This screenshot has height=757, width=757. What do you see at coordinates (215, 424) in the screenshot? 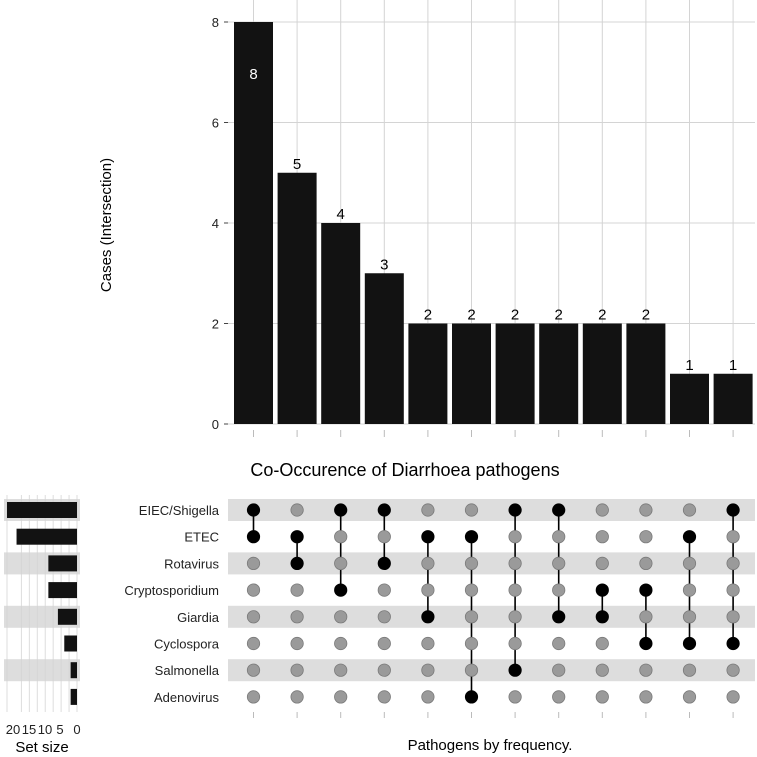
I see `y-tick-label: 0` at bounding box center [215, 424].